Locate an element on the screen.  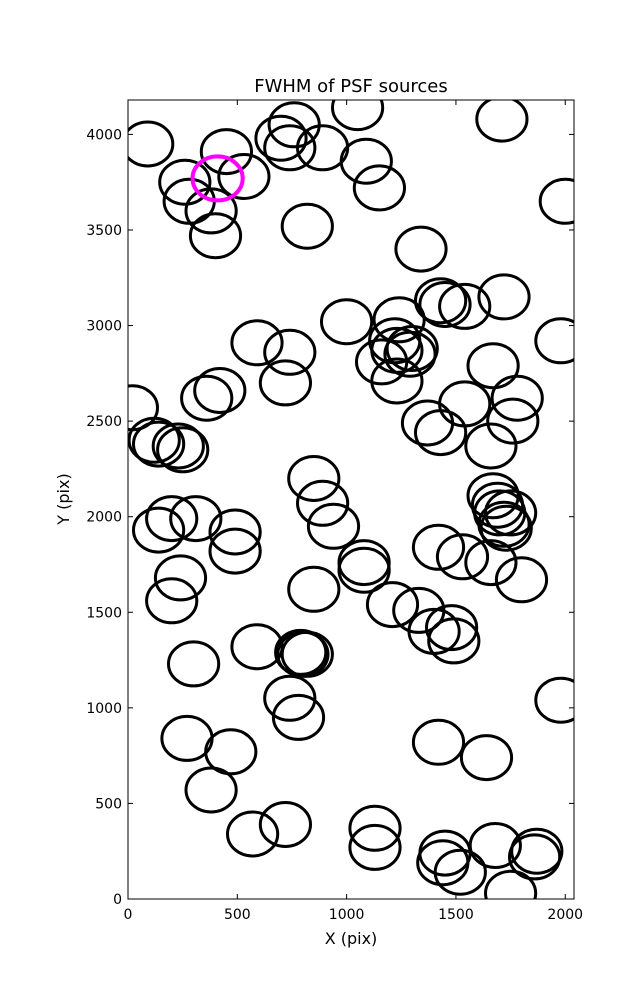
y-tick-label: 4000 is located at coordinates (104, 135).